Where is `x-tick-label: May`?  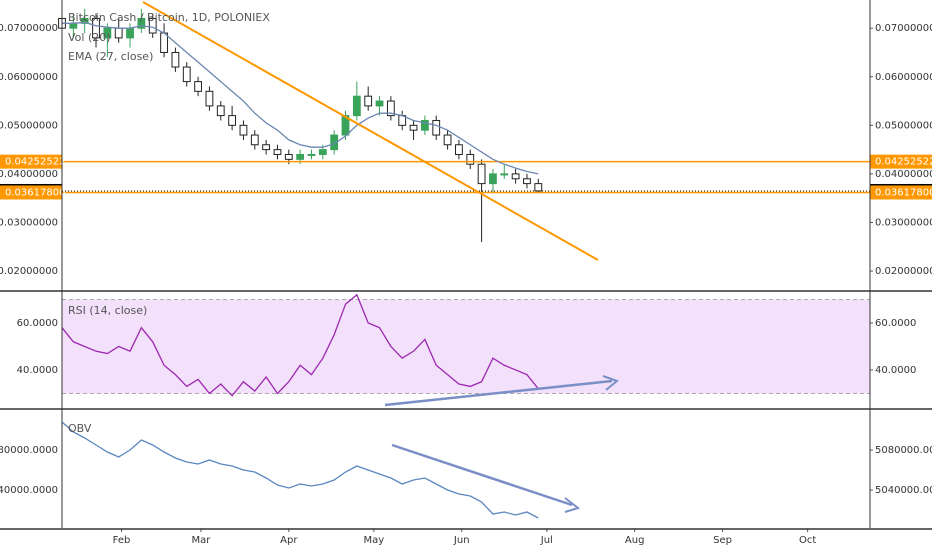
x-tick-label: May is located at coordinates (374, 540).